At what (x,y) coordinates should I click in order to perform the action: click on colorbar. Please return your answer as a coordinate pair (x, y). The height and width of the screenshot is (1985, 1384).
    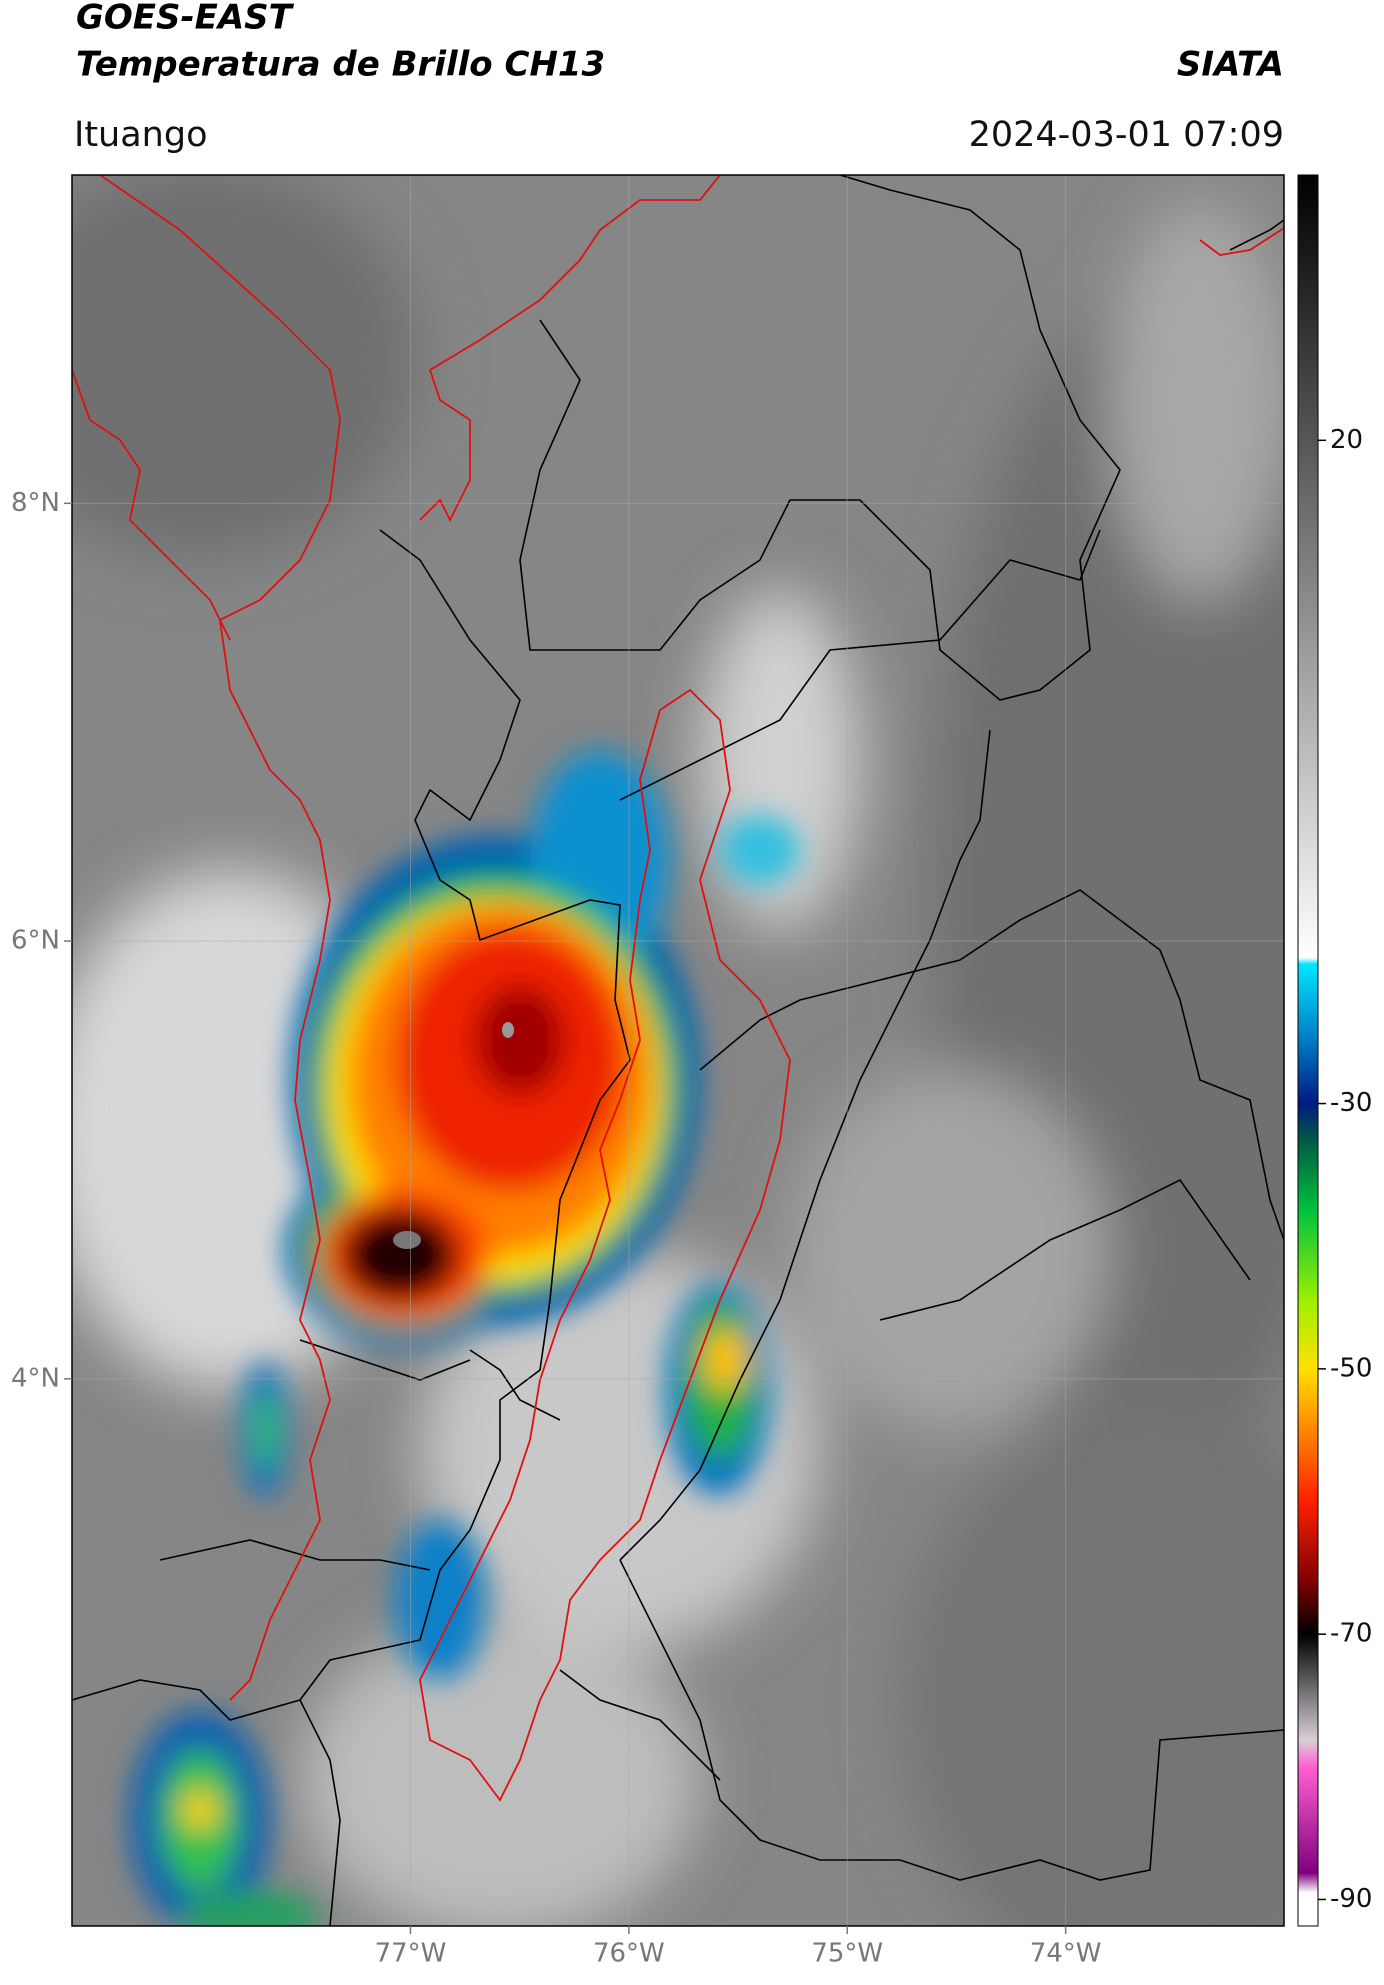
    Looking at the image, I should click on (1308, 1050).